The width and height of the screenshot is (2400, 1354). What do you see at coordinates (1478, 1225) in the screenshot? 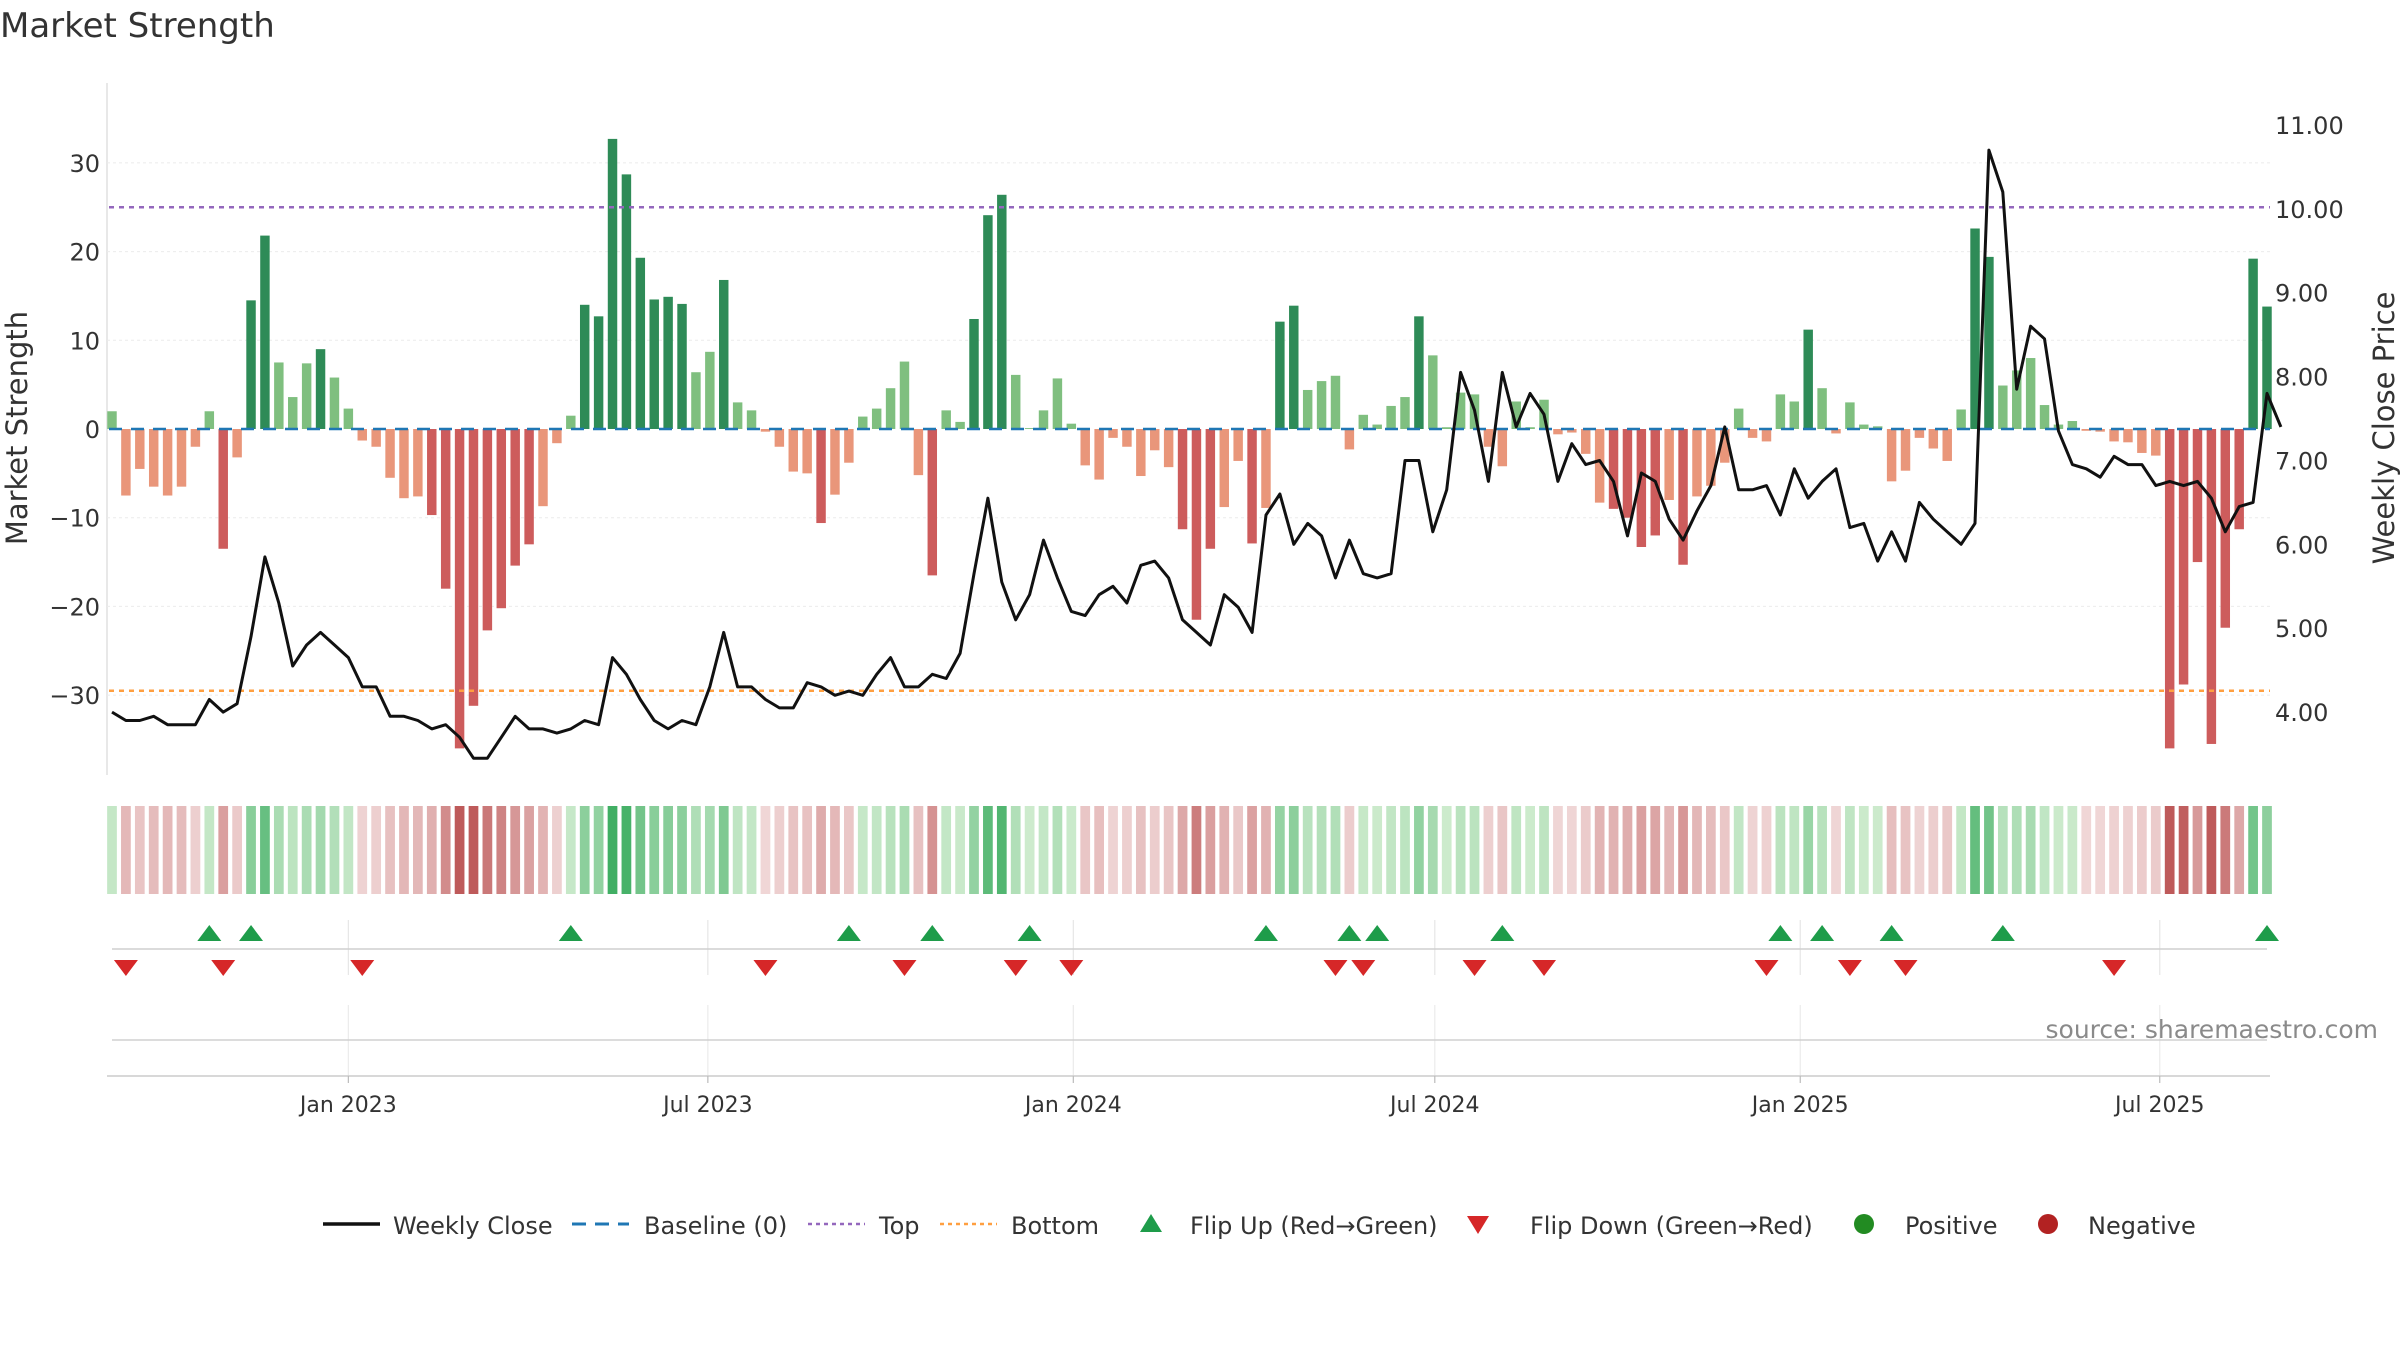
I see `legend-flip-down-icon` at bounding box center [1478, 1225].